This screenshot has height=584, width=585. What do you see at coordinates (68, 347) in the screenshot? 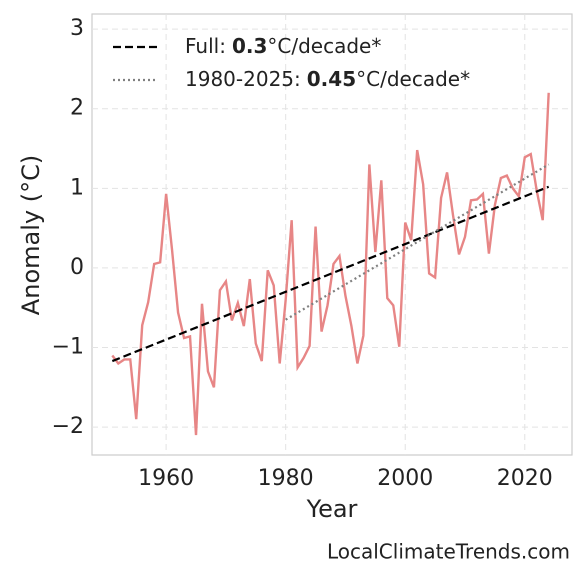
I see `y-tick-label: −1` at bounding box center [68, 347].